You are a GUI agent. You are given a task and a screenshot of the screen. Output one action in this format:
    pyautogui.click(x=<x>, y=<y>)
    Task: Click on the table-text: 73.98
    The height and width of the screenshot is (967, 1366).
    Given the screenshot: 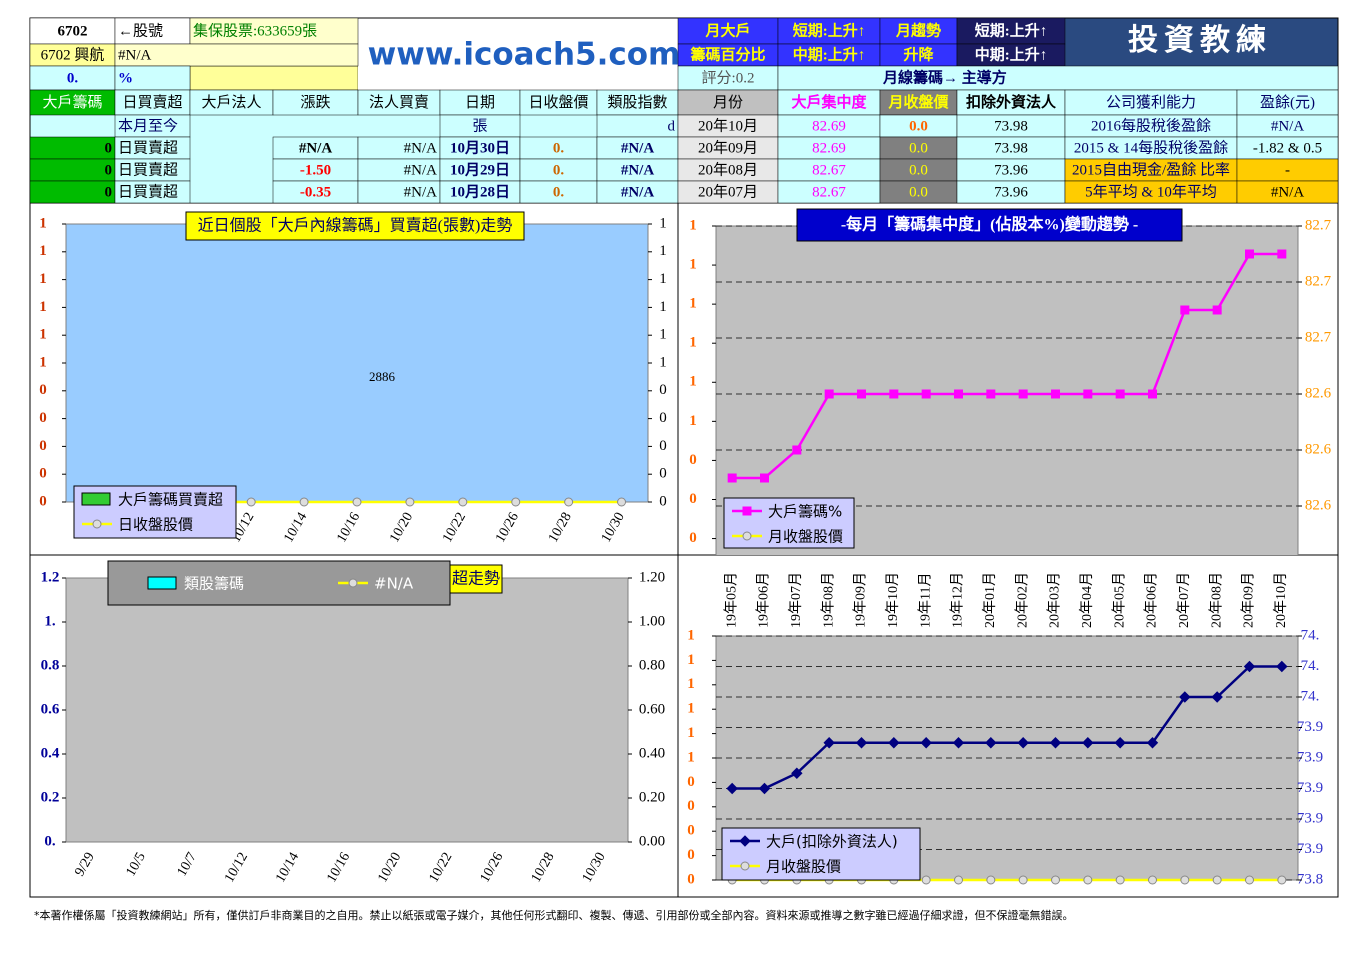 What is the action you would take?
    pyautogui.click(x=1011, y=148)
    